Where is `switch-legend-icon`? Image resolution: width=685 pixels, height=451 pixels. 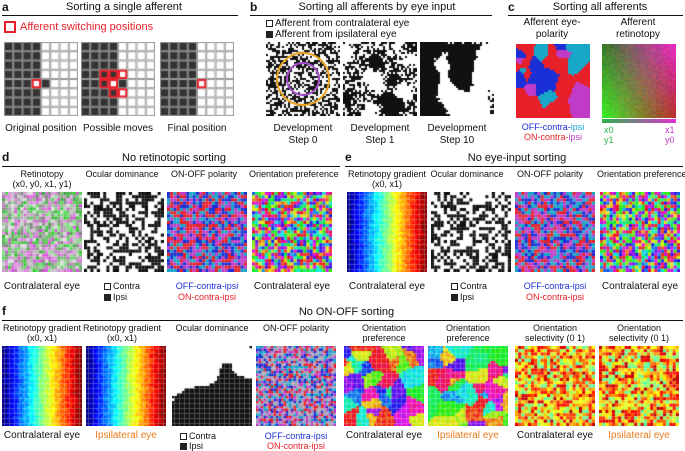
switch-legend-icon is located at coordinates (10, 27).